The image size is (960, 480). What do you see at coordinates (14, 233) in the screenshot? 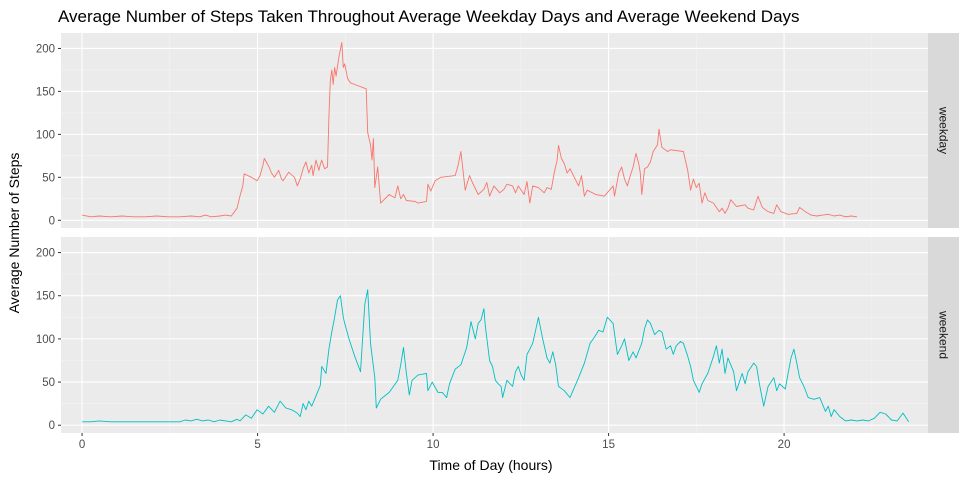
I see `y-axis-title: Average Number of Steps` at bounding box center [14, 233].